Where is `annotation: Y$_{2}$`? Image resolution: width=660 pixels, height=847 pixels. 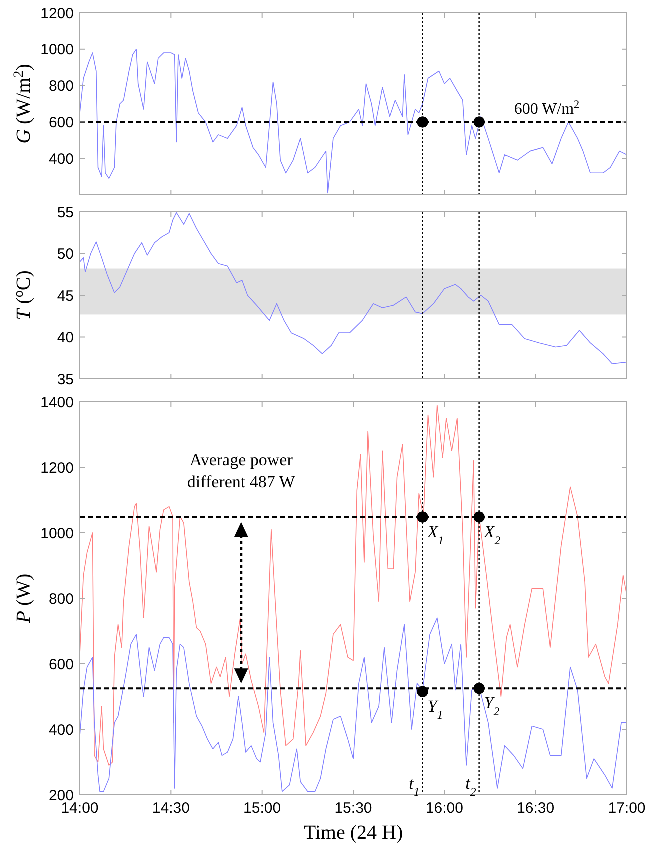 annotation: Y$_{2}$ is located at coordinates (492, 706).